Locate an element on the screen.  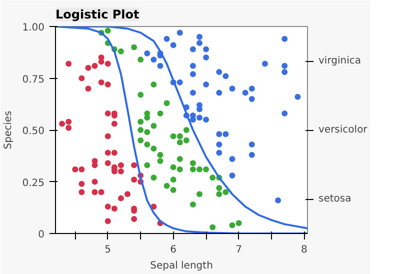
y-tick-label: 0.25 is located at coordinates (33, 183).